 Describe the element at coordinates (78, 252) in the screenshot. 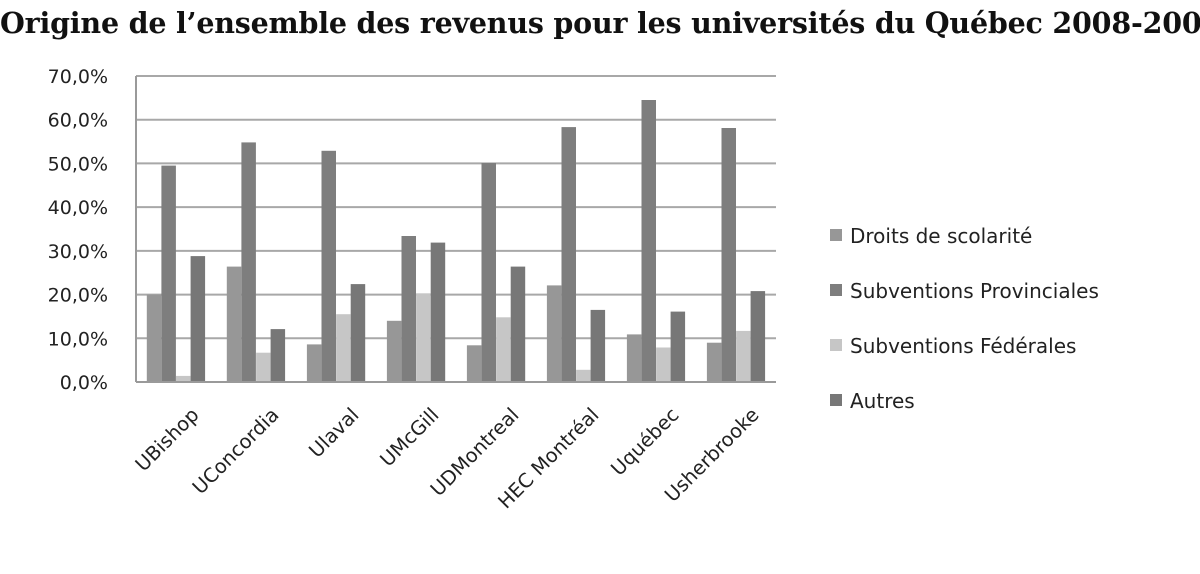

I see `y-tick-label: 30,0%` at that location.